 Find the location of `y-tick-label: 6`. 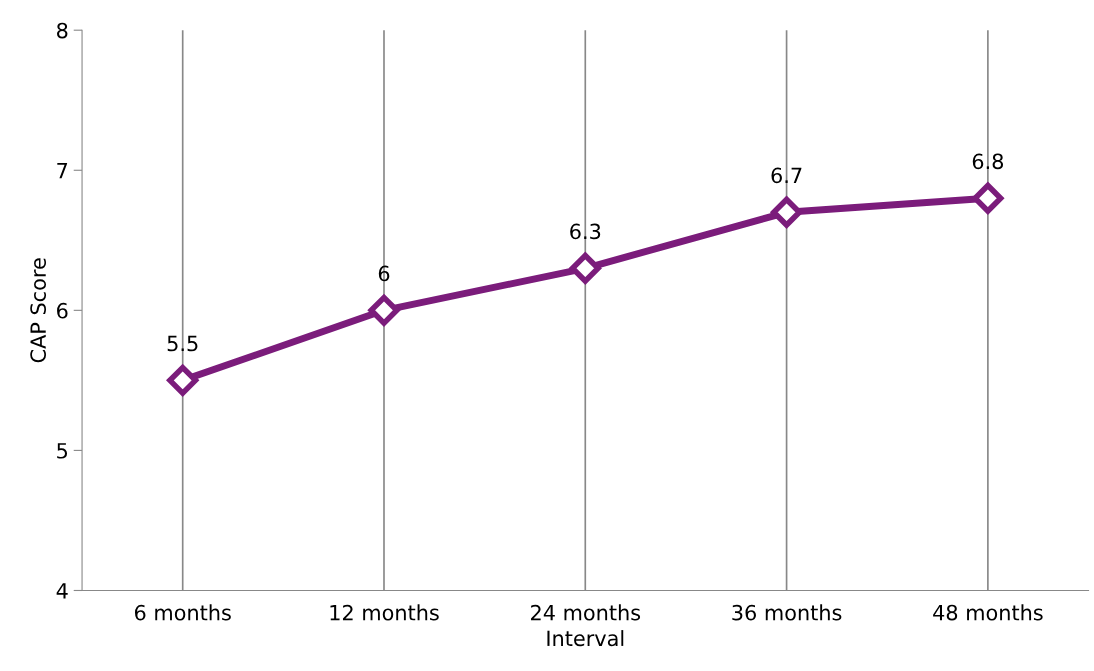

y-tick-label: 6 is located at coordinates (62, 310).